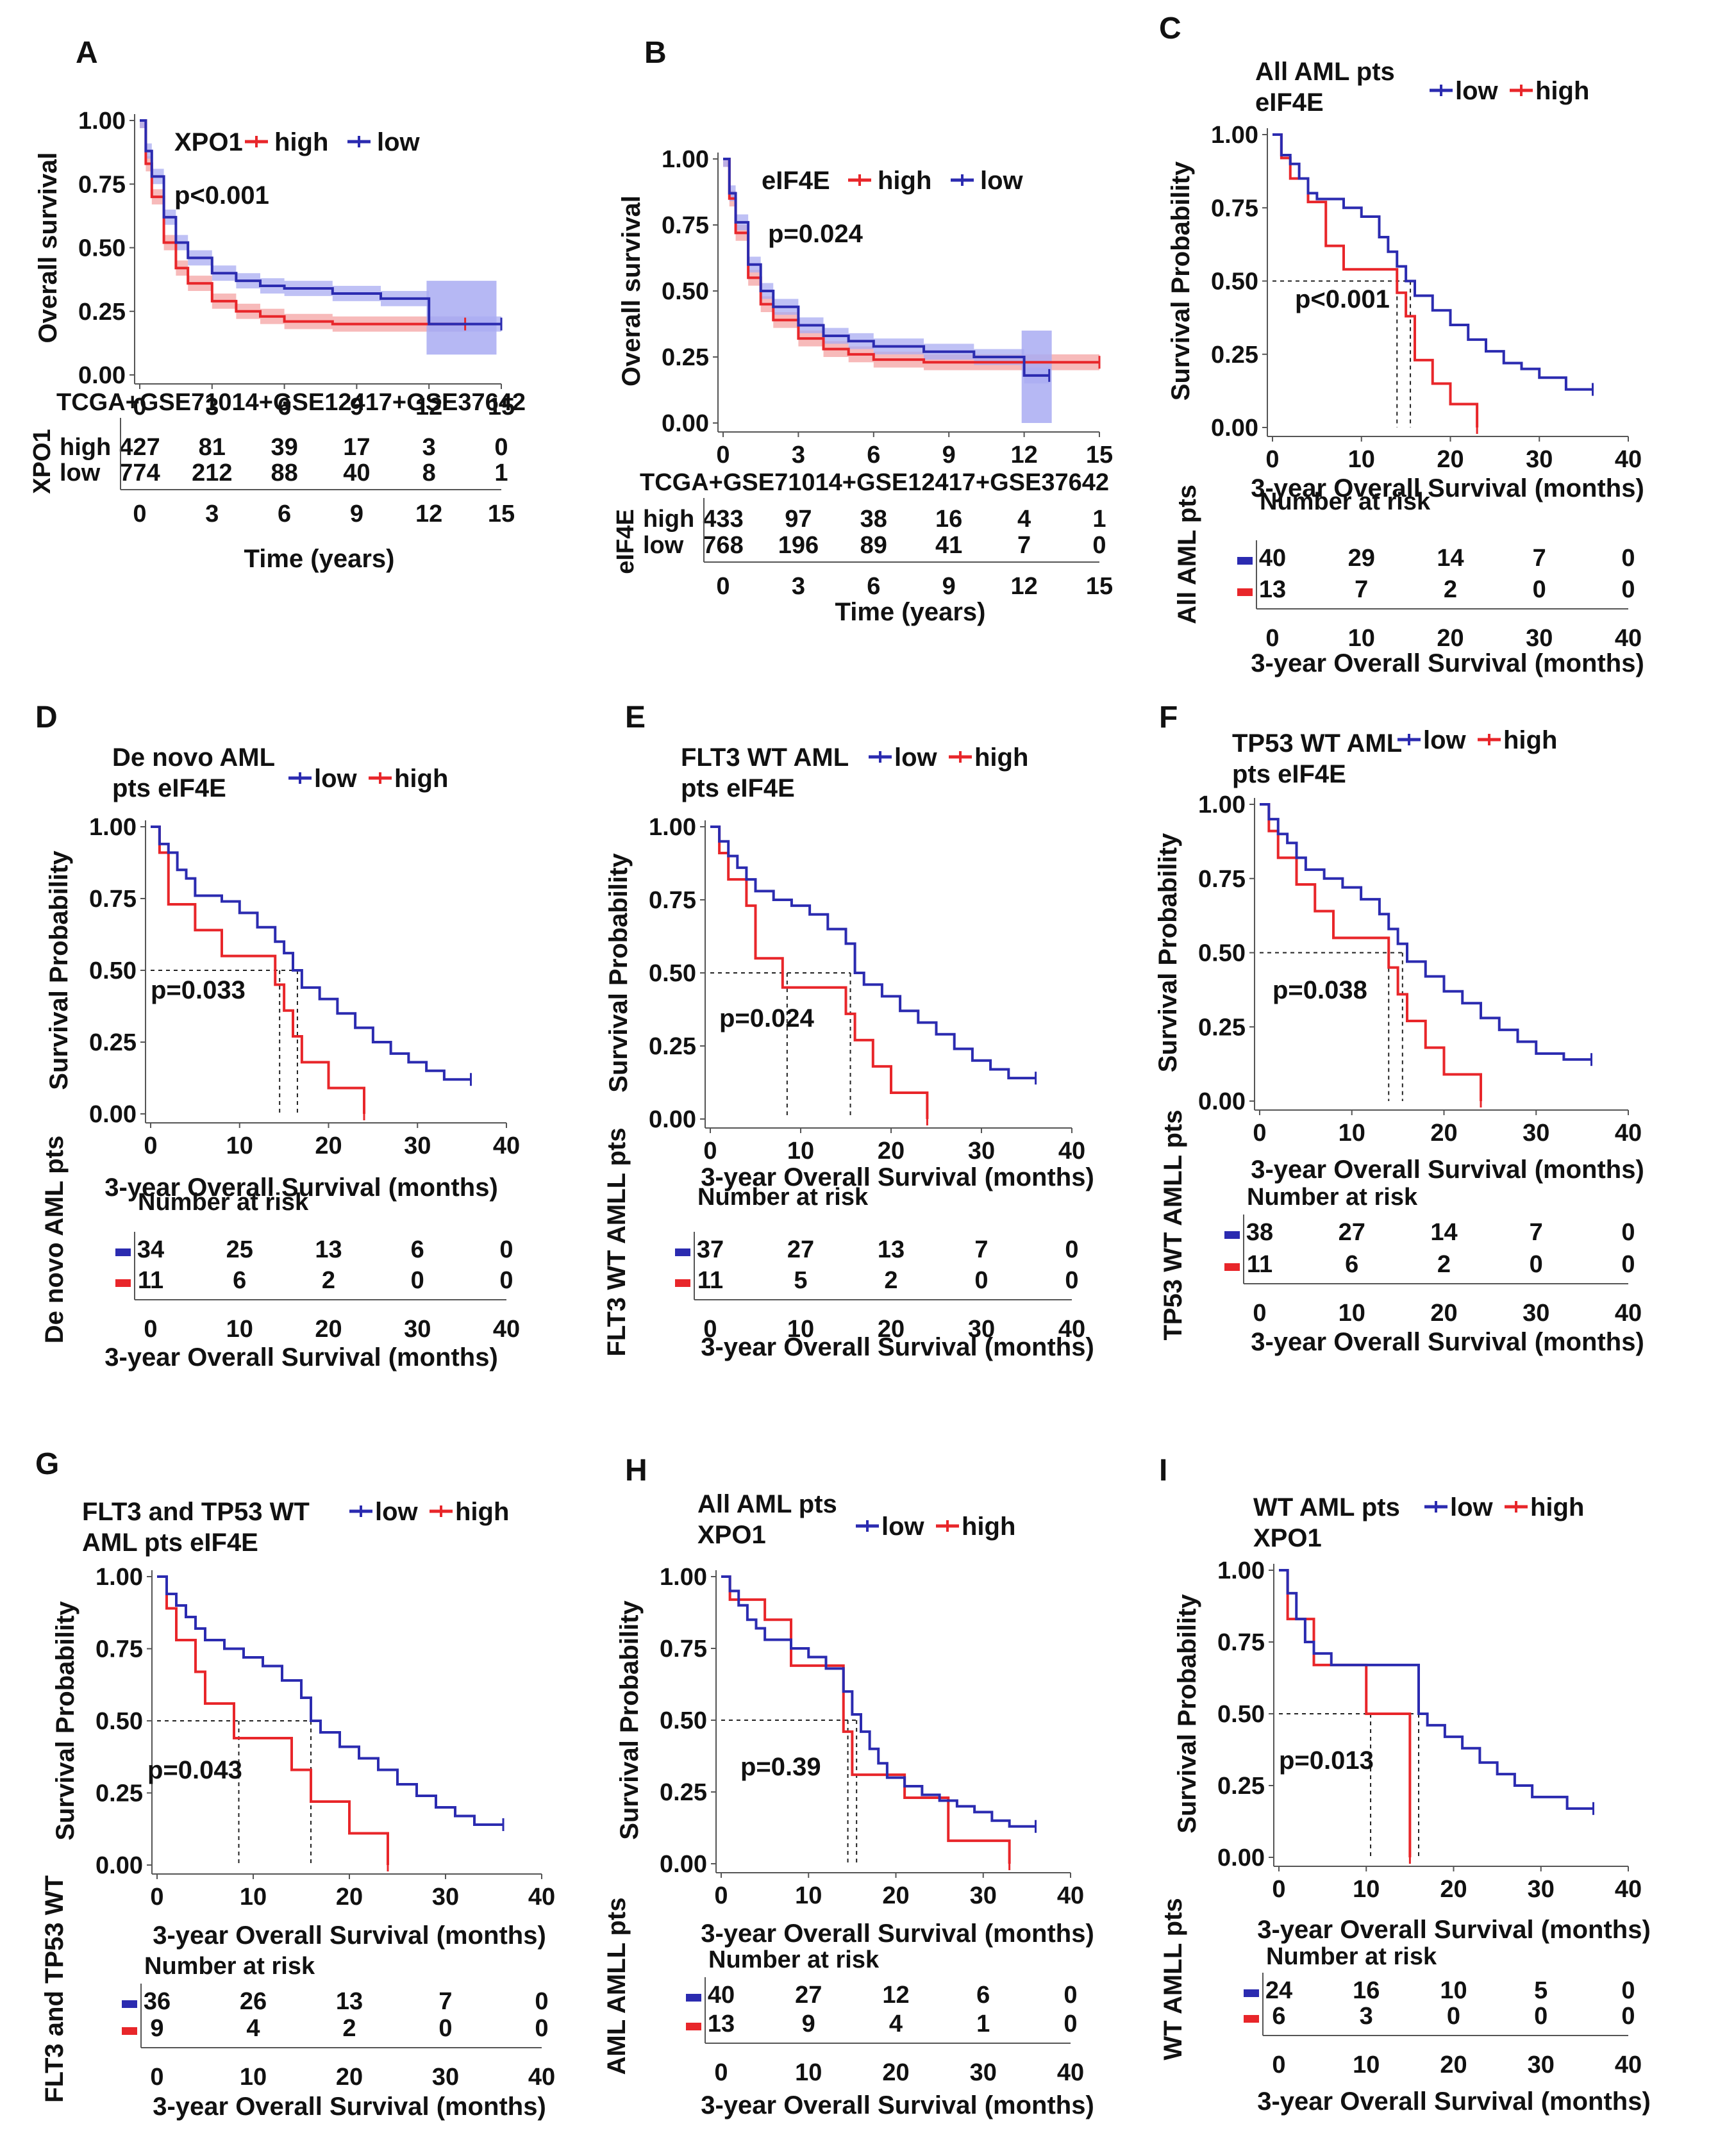 This screenshot has height=2156, width=1727. What do you see at coordinates (208, 142) in the screenshot?
I see `panel-a-legend-title: XPO1` at bounding box center [208, 142].